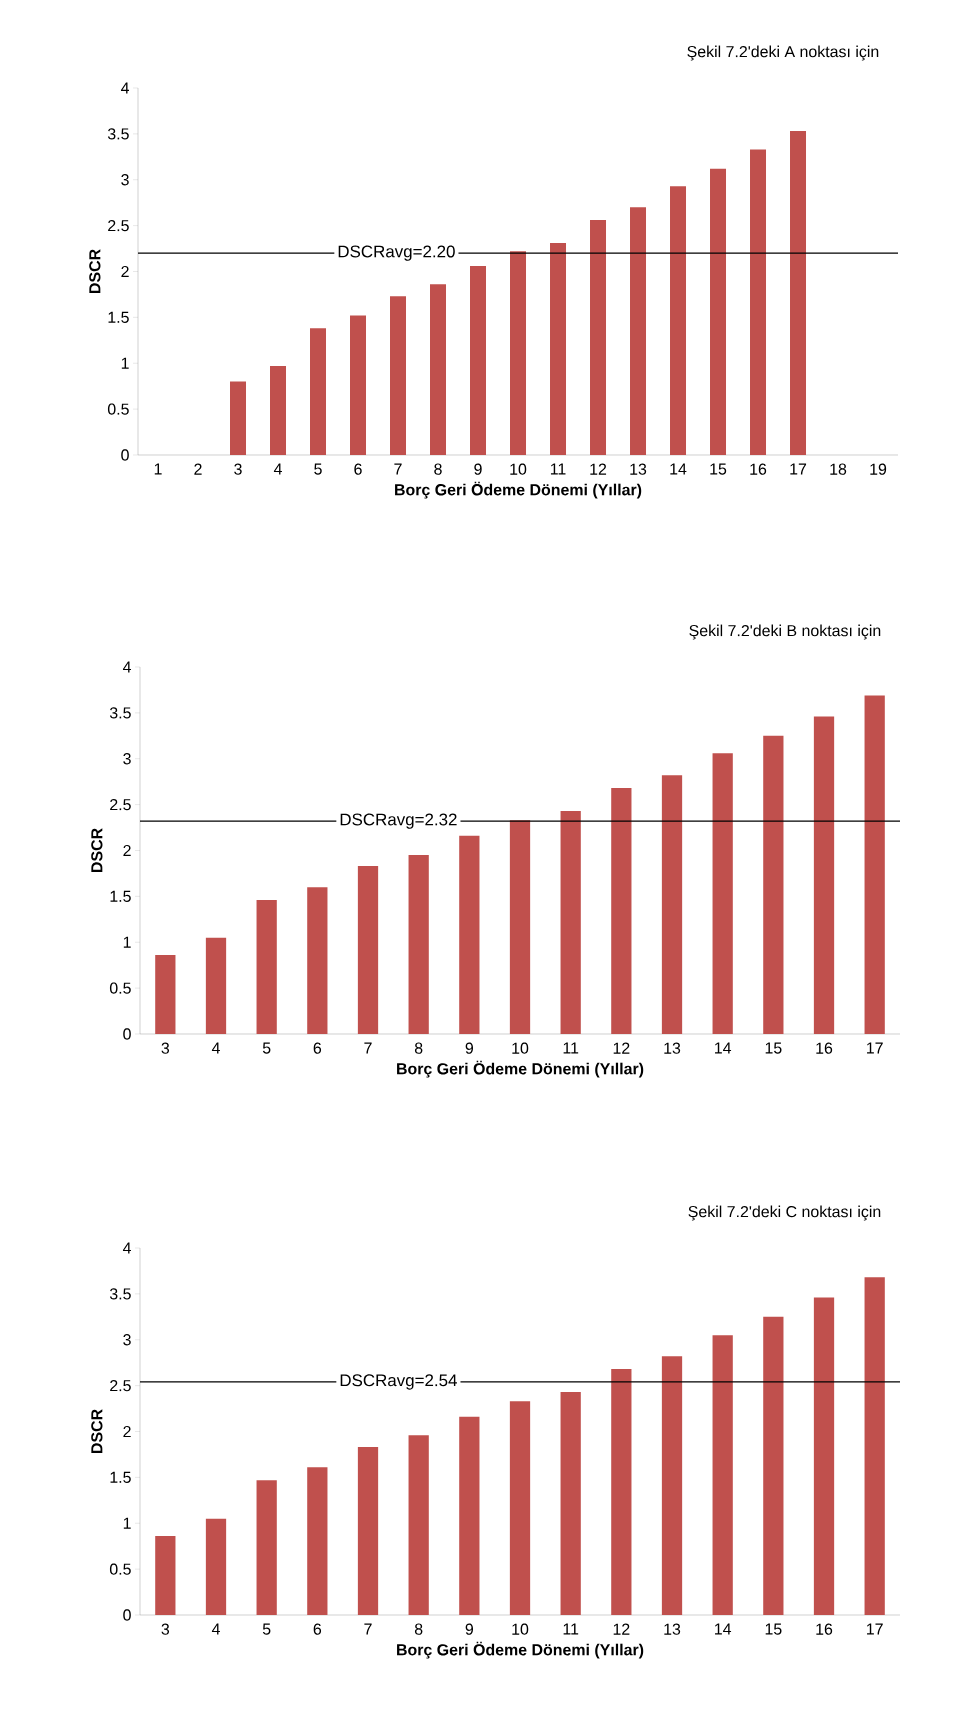  I want to click on y-tick-label: 3, so click(127, 759).